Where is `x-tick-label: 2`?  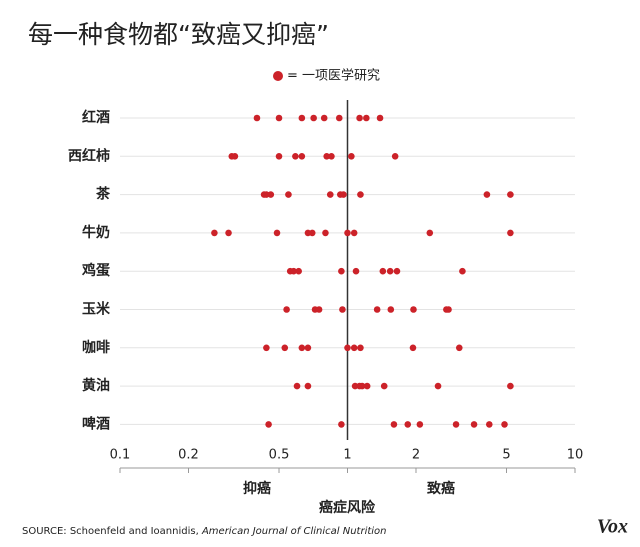 x-tick-label: 2 is located at coordinates (416, 455).